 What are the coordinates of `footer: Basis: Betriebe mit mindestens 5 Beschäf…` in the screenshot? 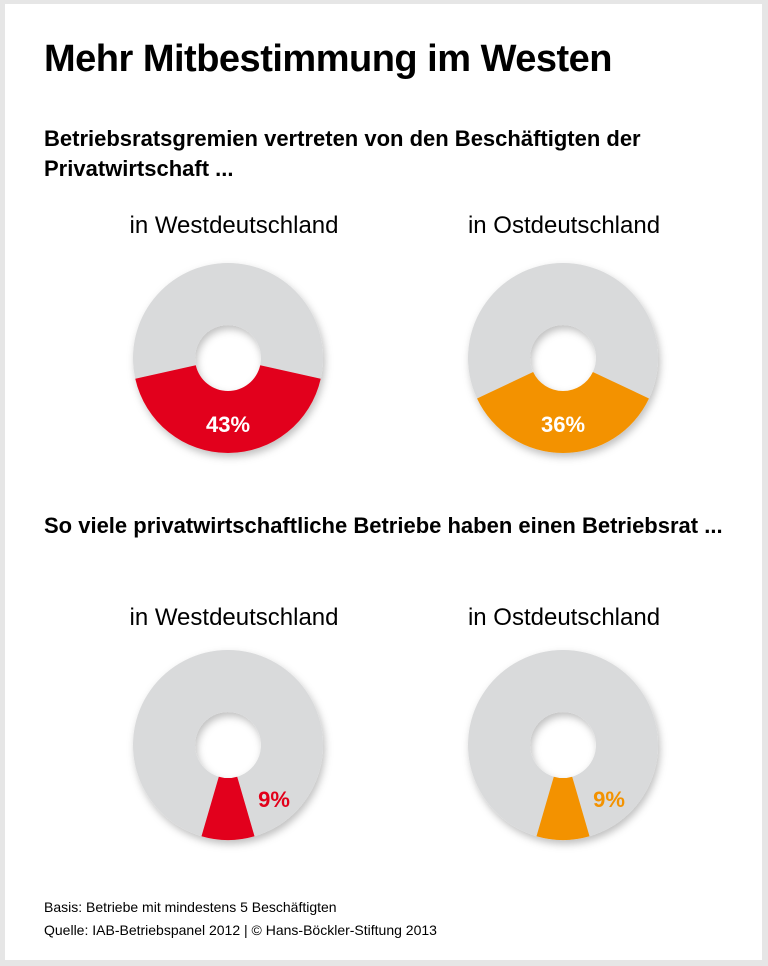 It's located at (240, 919).